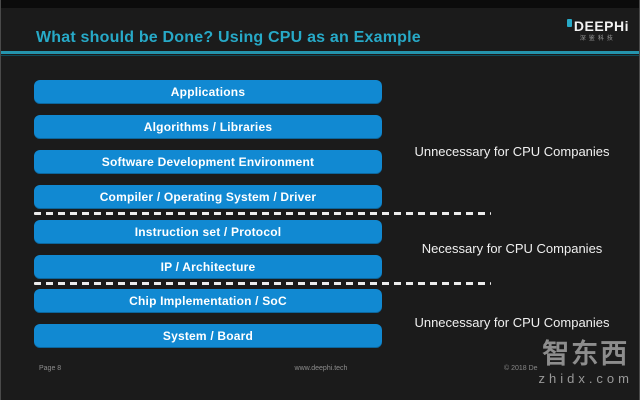  What do you see at coordinates (320, 55) in the screenshot?
I see `title-divider-shadow` at bounding box center [320, 55].